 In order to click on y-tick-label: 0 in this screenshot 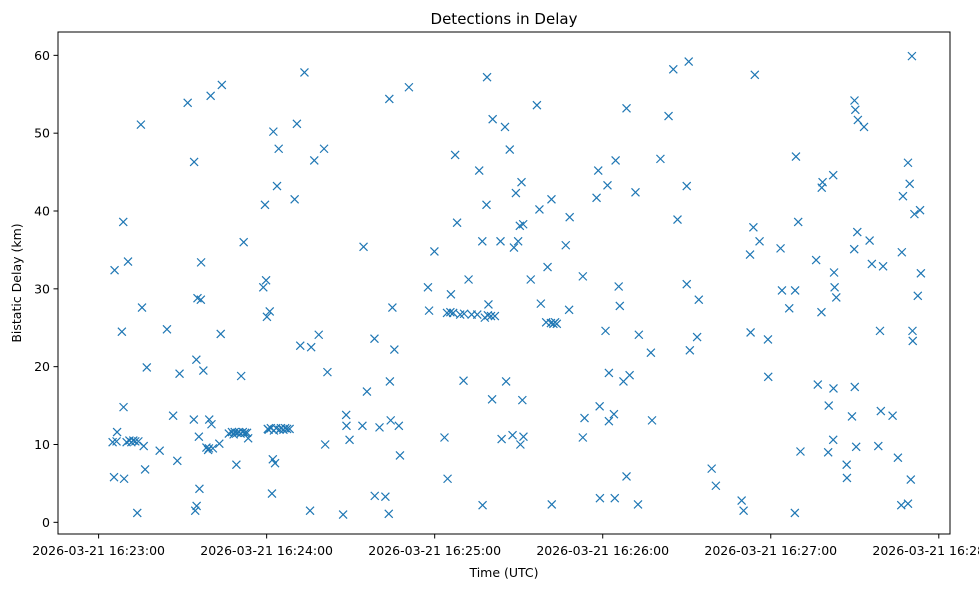, I will do `click(46, 522)`.